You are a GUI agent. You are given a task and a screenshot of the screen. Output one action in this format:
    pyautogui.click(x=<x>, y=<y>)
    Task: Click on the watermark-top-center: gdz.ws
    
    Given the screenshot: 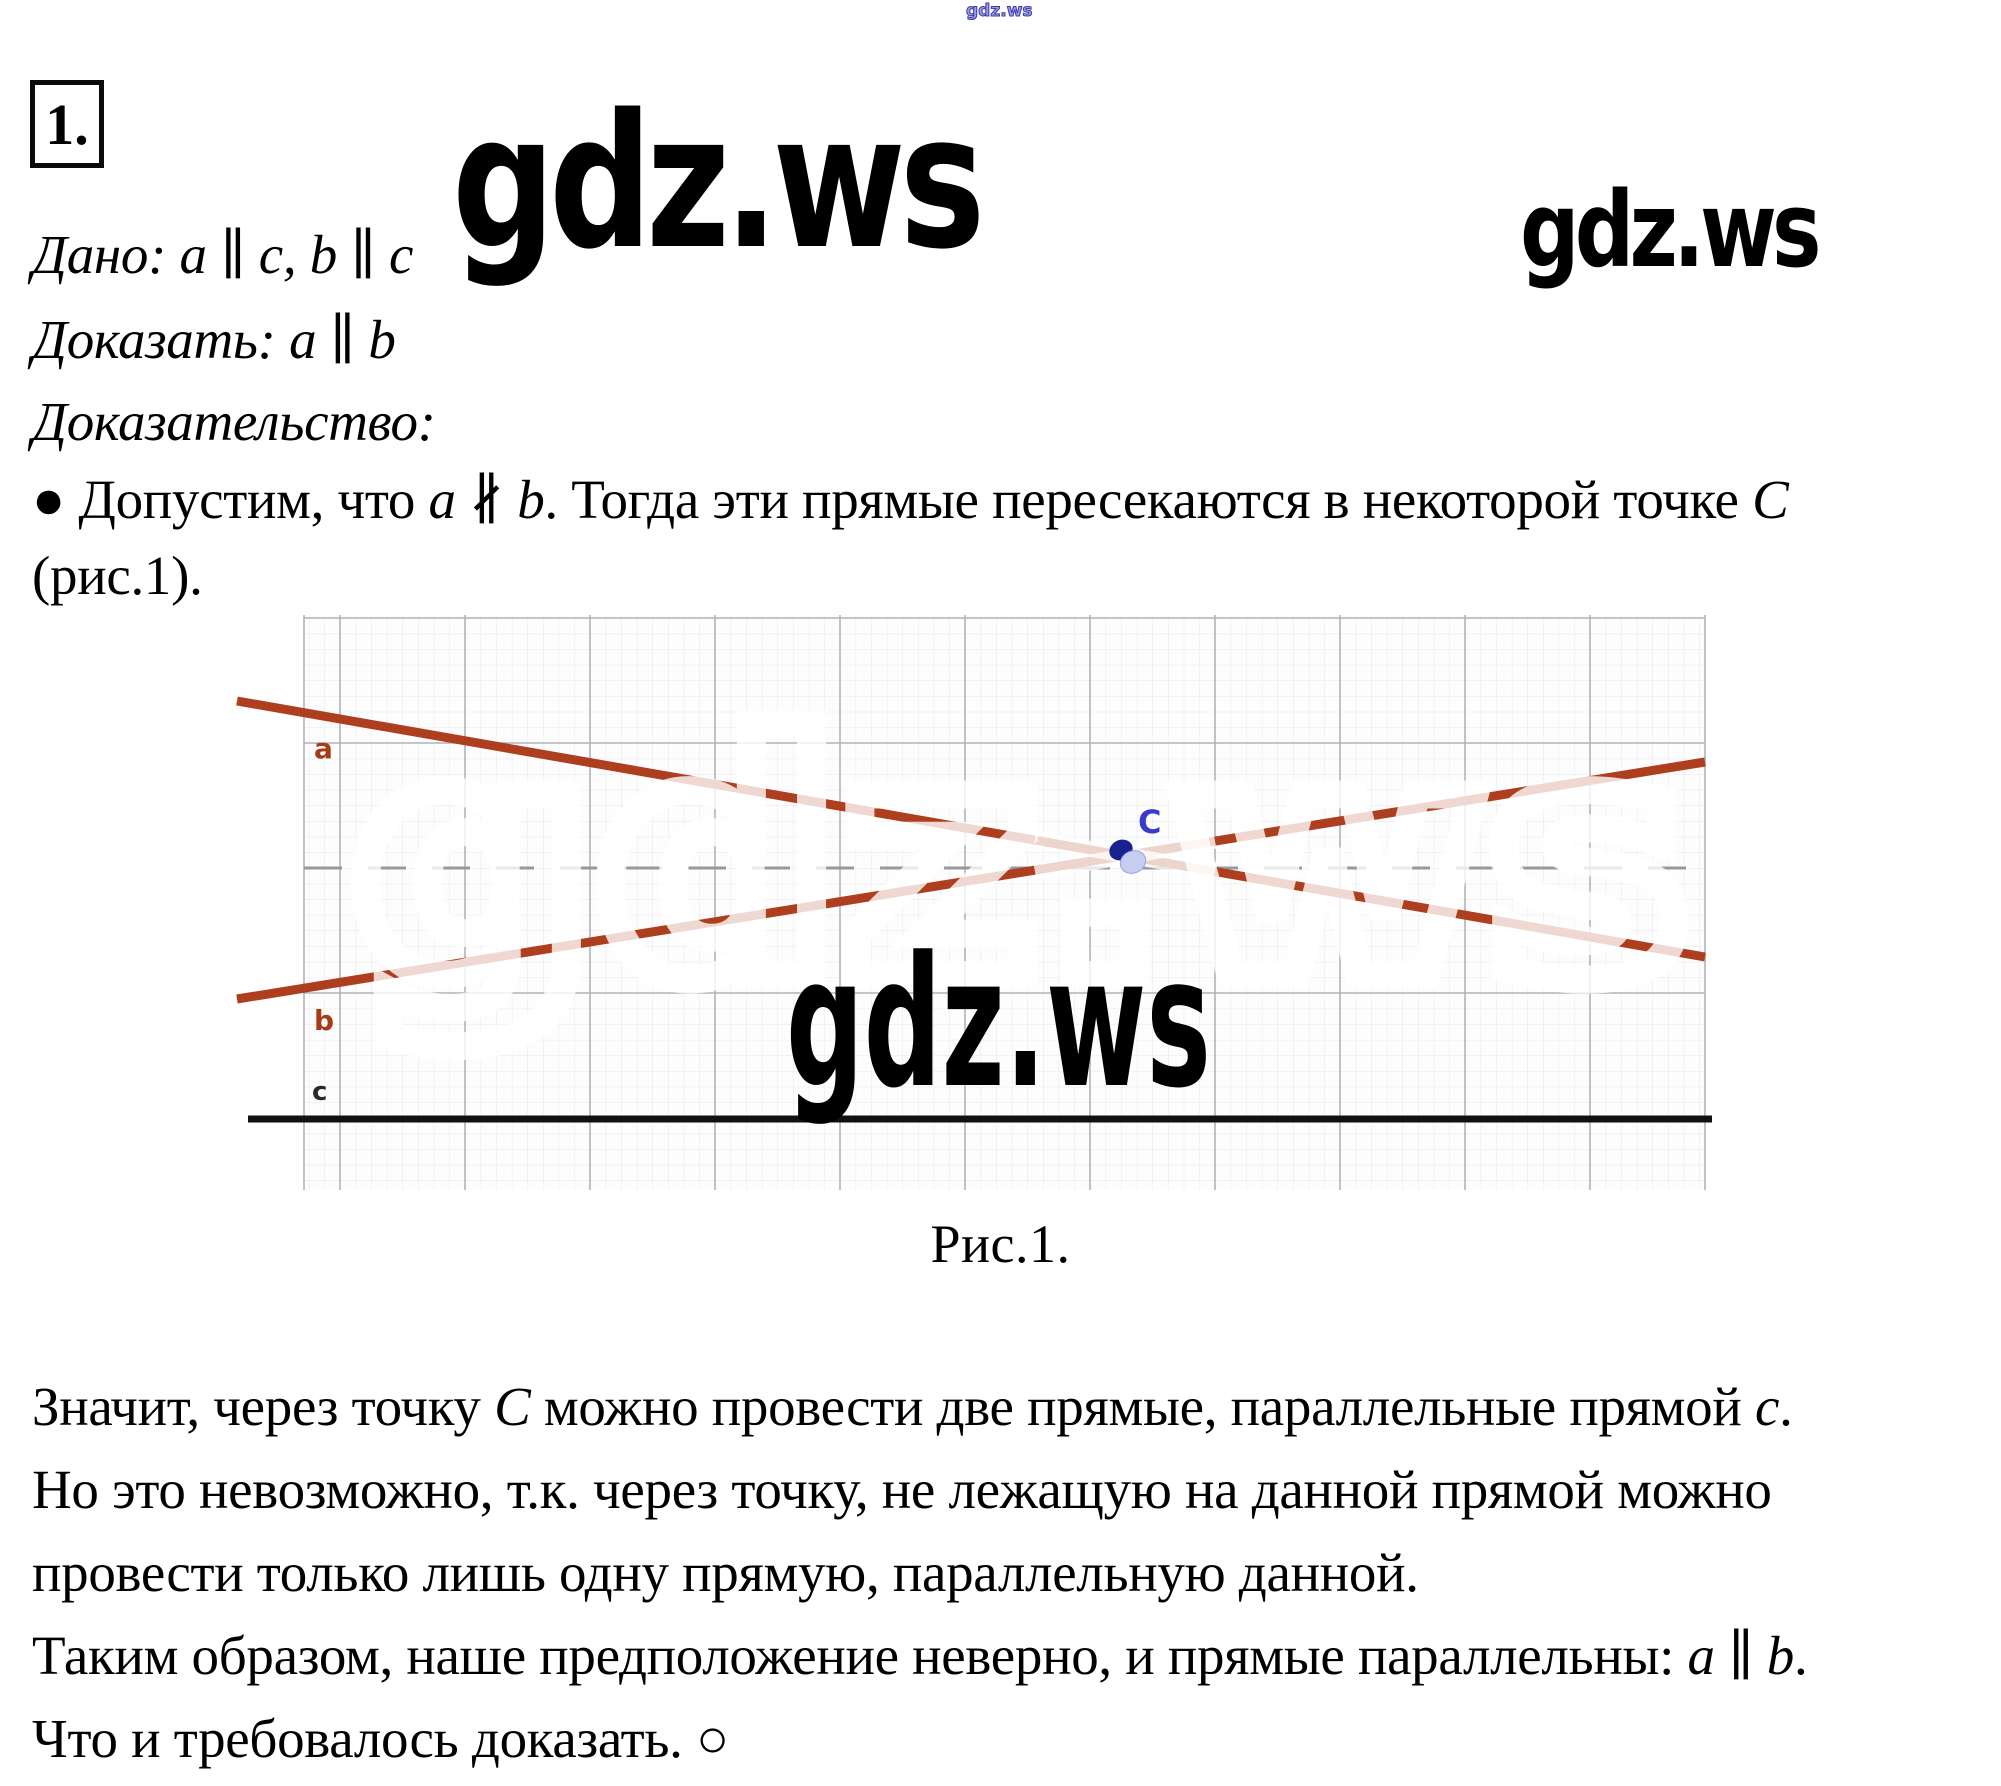 What is the action you would take?
    pyautogui.click(x=718, y=182)
    